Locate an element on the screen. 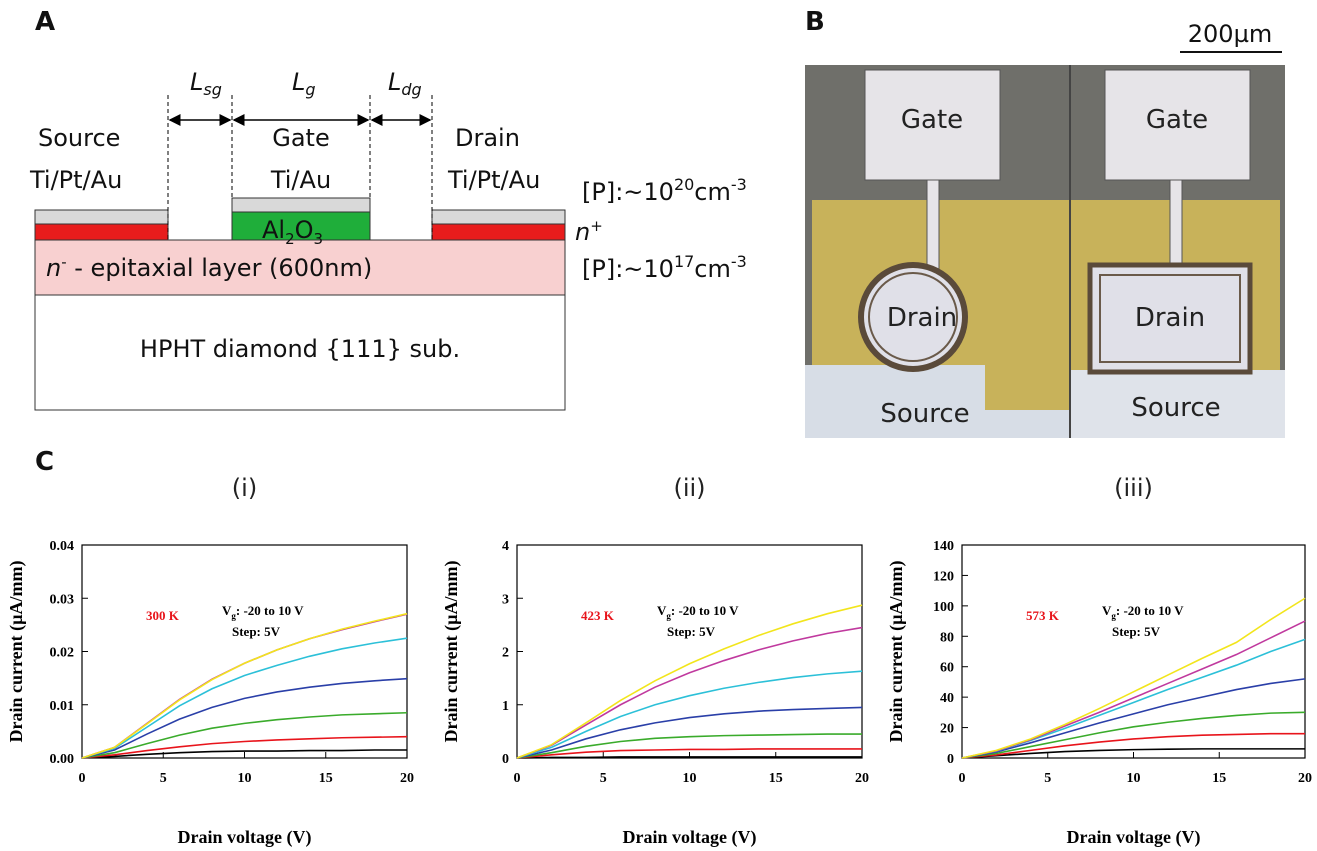  y-tick-label: 0.00 is located at coordinates (62, 759).